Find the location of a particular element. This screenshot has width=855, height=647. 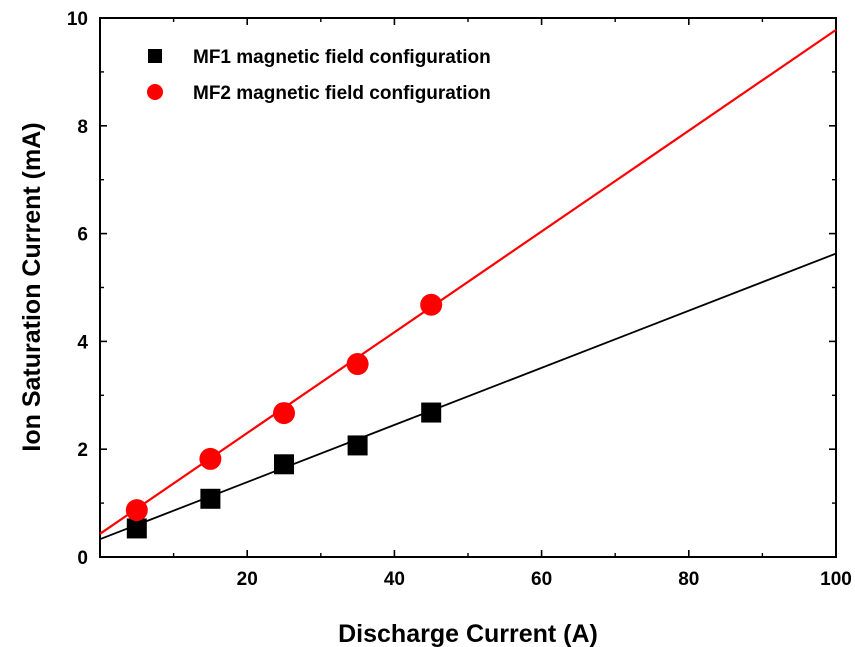

x-tick-label: 100 is located at coordinates (836, 579).